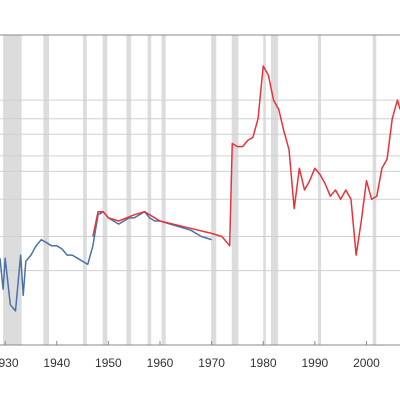 The height and width of the screenshot is (400, 400). Describe the element at coordinates (314, 363) in the screenshot. I see `x-tick-label: 1990` at that location.